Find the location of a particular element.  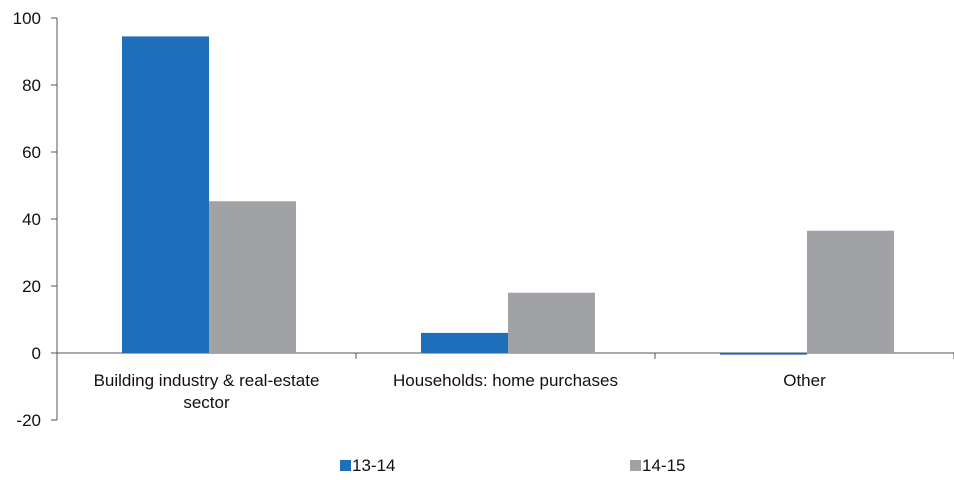

y-tick-label: 60 is located at coordinates (31, 152).